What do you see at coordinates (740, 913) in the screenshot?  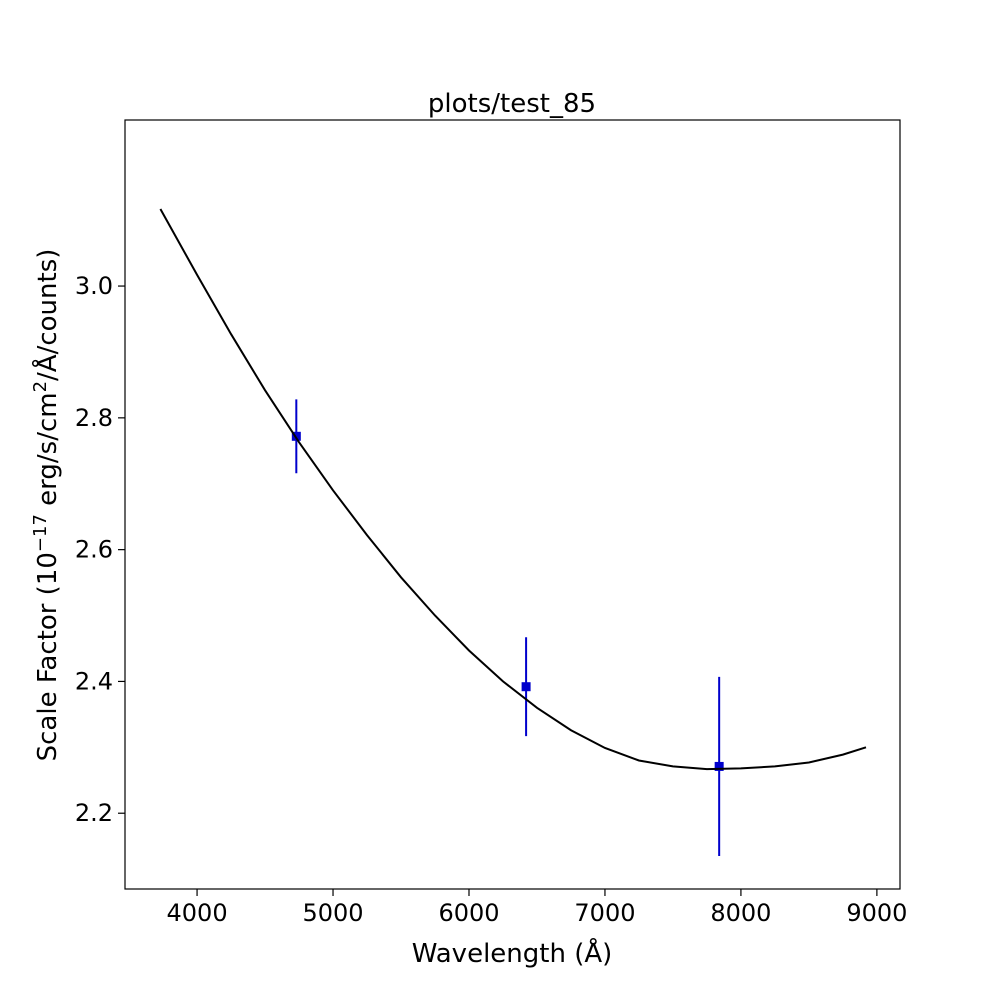 I see `x-tick-label: 8000` at bounding box center [740, 913].